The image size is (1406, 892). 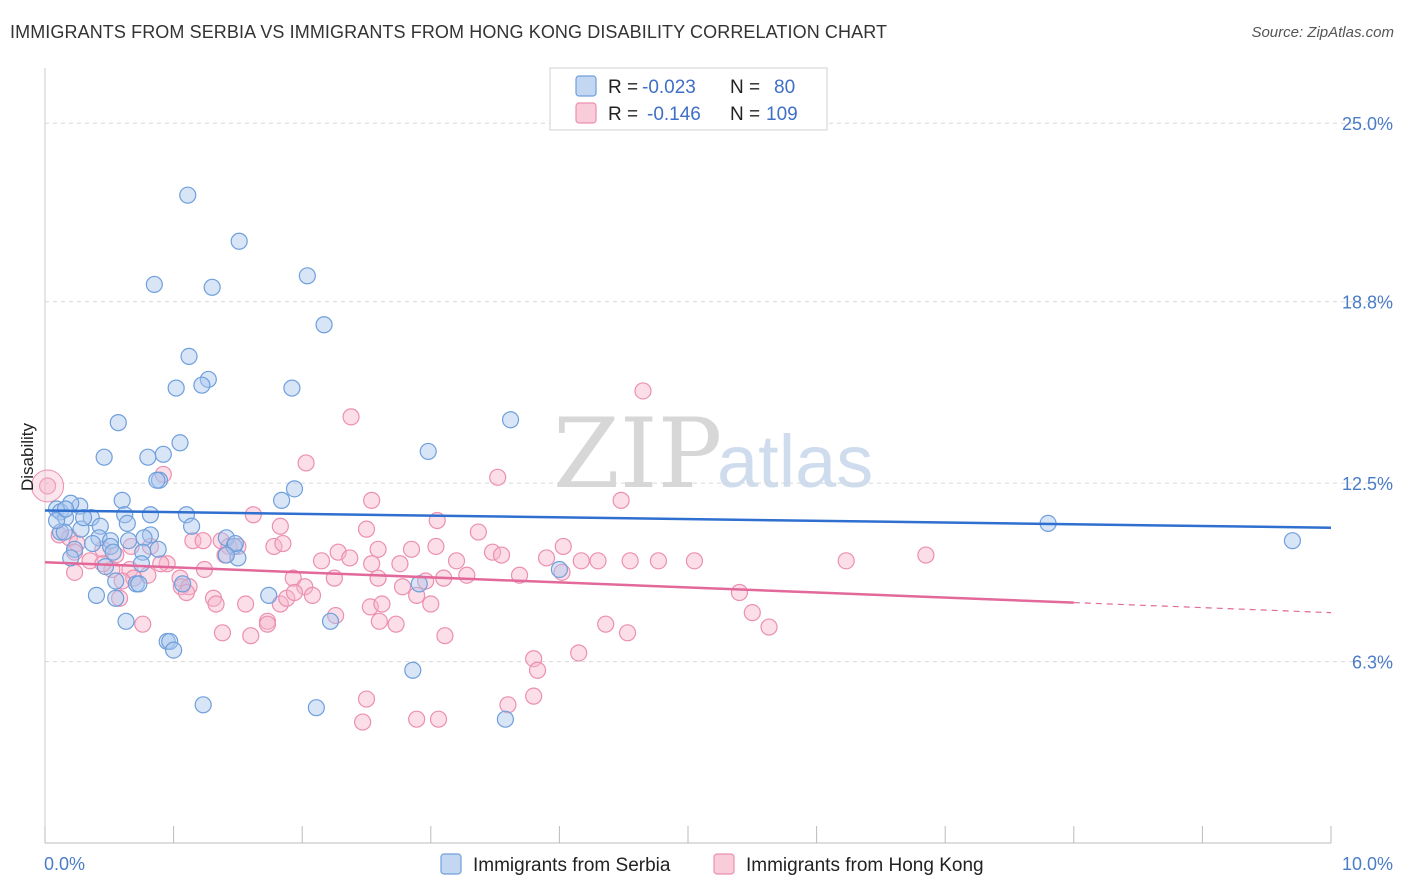 What do you see at coordinates (27, 456) in the screenshot?
I see `y-axis-label: Disability` at bounding box center [27, 456].